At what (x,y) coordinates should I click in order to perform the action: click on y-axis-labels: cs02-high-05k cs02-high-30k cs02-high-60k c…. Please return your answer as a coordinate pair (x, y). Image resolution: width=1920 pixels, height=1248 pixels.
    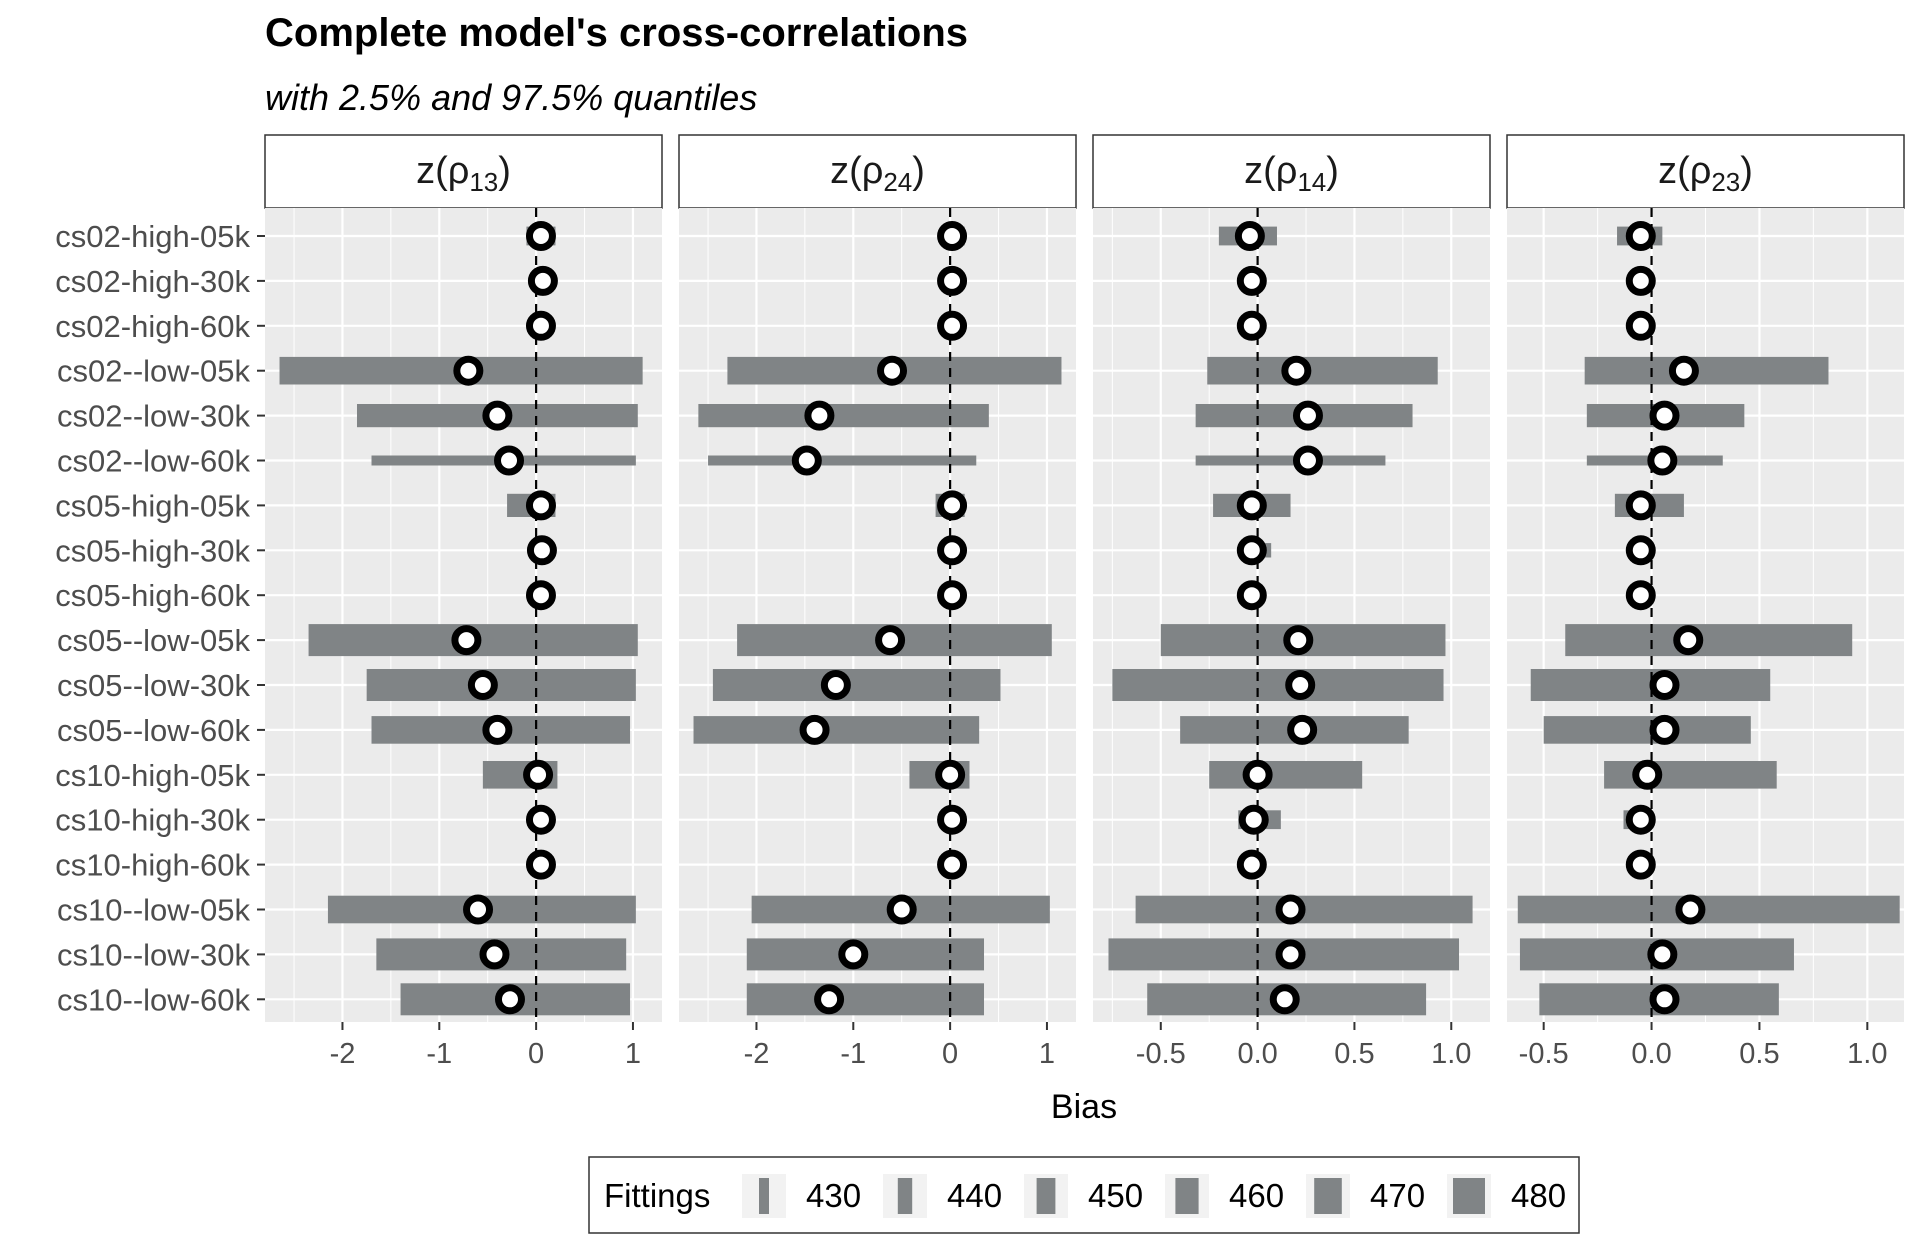
    Looking at the image, I should click on (160, 618).